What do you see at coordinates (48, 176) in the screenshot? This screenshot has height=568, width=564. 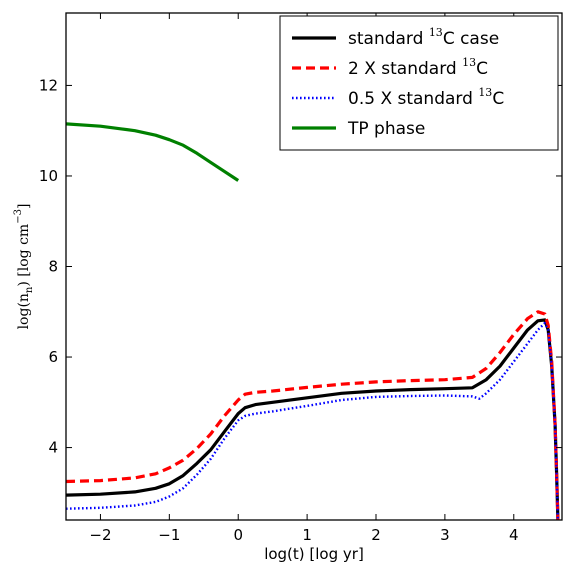 I see `y-tick-label: 10` at bounding box center [48, 176].